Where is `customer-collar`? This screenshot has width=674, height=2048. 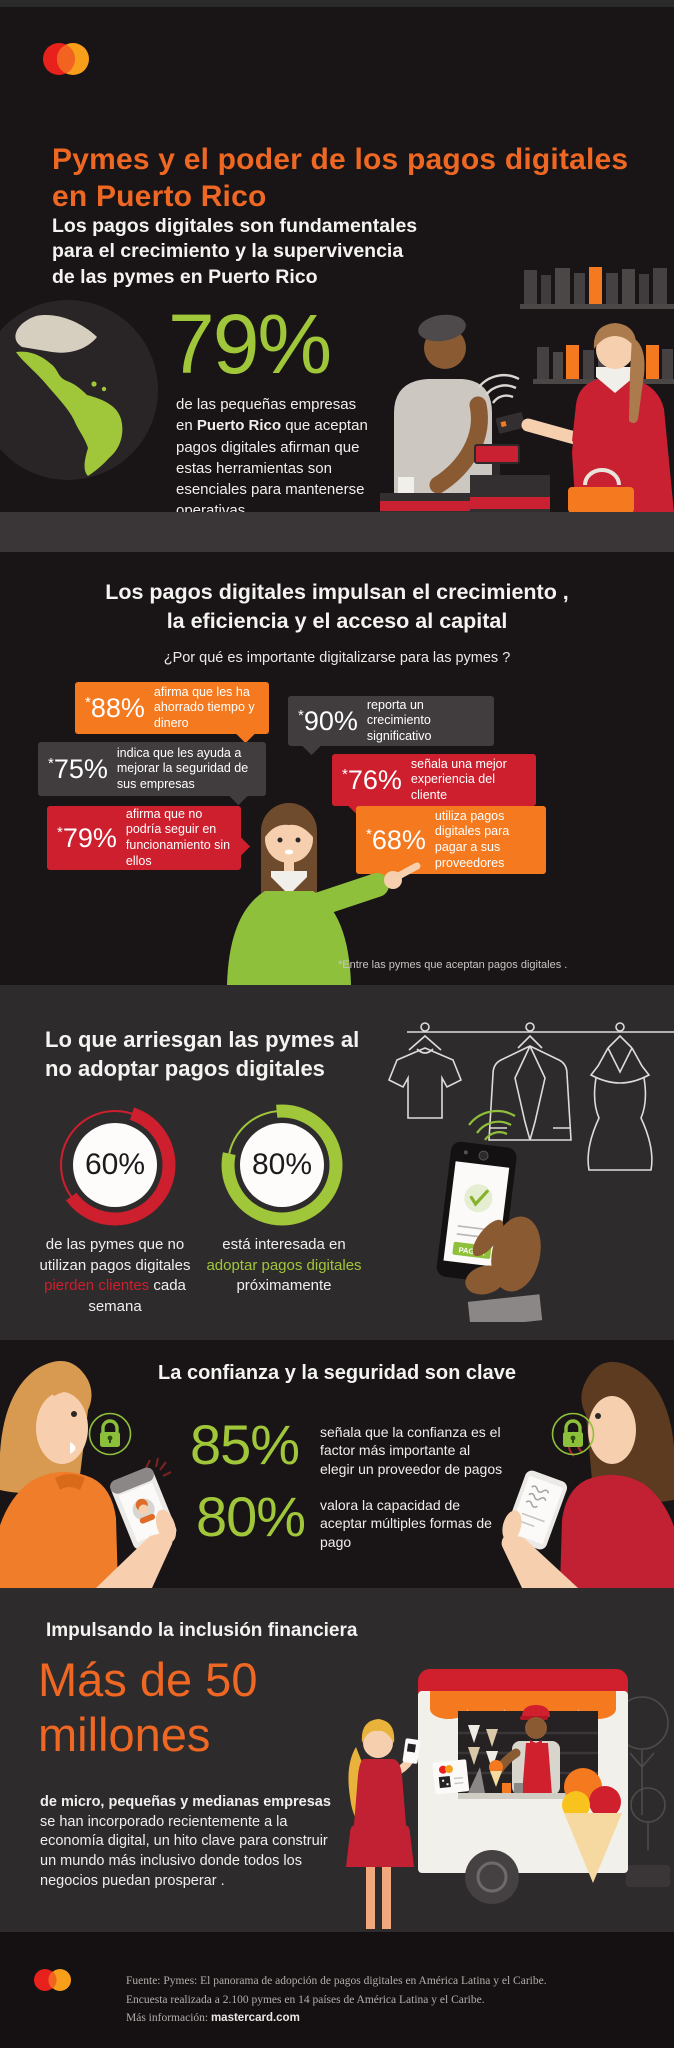 customer-collar is located at coordinates (615, 380).